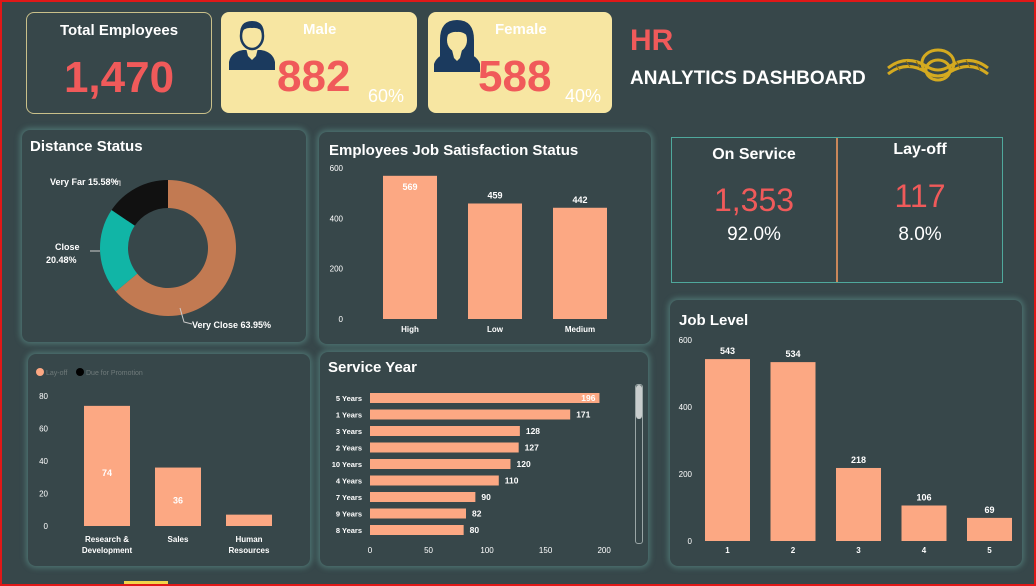 The image size is (1036, 586). Describe the element at coordinates (119, 77) in the screenshot. I see `kpi-total-value: 1,470` at that location.